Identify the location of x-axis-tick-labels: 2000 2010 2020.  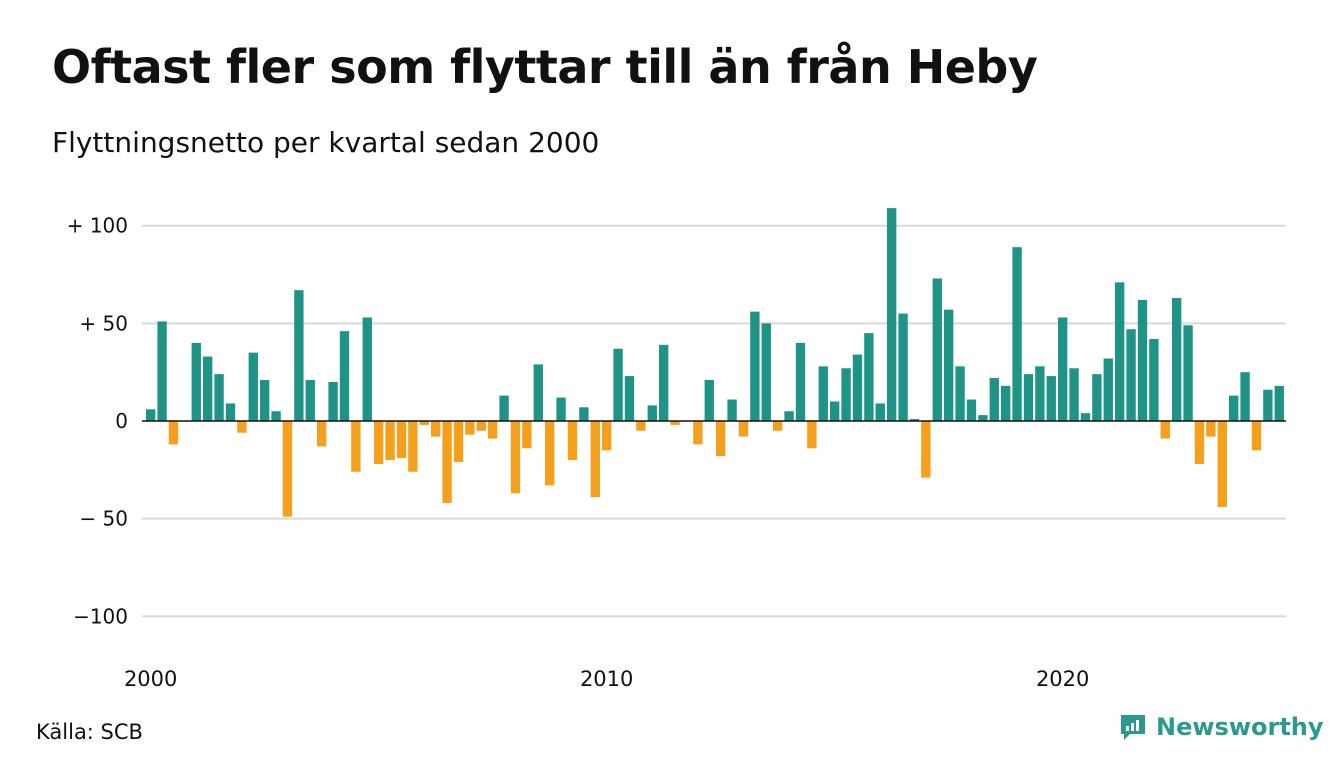
(606, 679).